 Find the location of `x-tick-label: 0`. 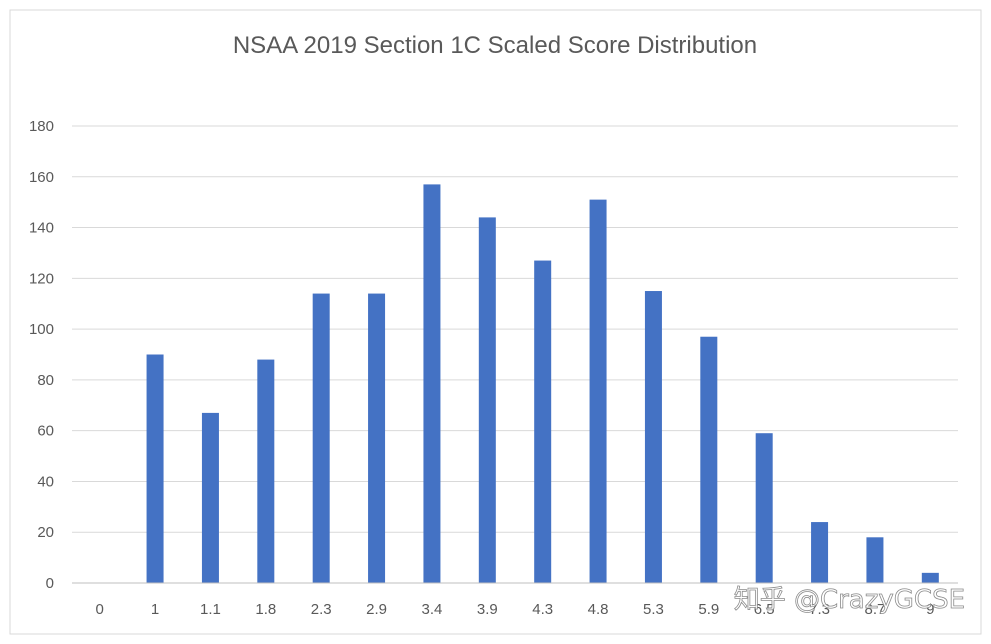

x-tick-label: 0 is located at coordinates (100, 609).